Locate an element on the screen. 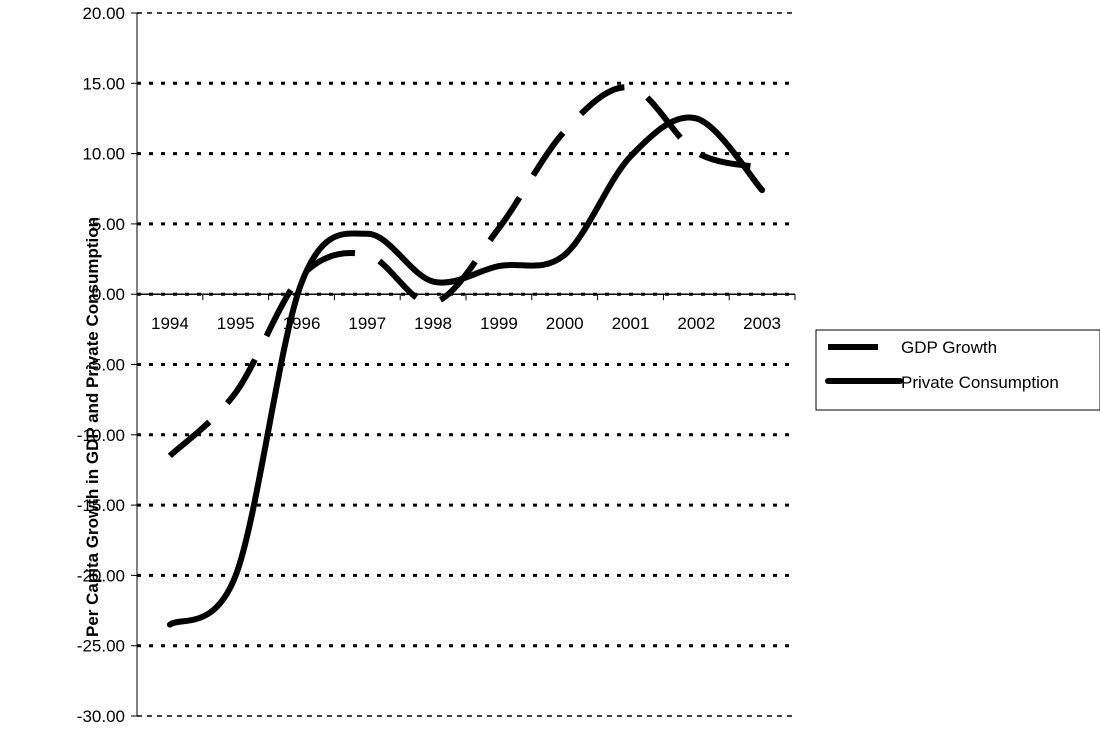 Image resolution: width=1100 pixels, height=729 pixels. y-tick-label: 15.00 is located at coordinates (103, 83).